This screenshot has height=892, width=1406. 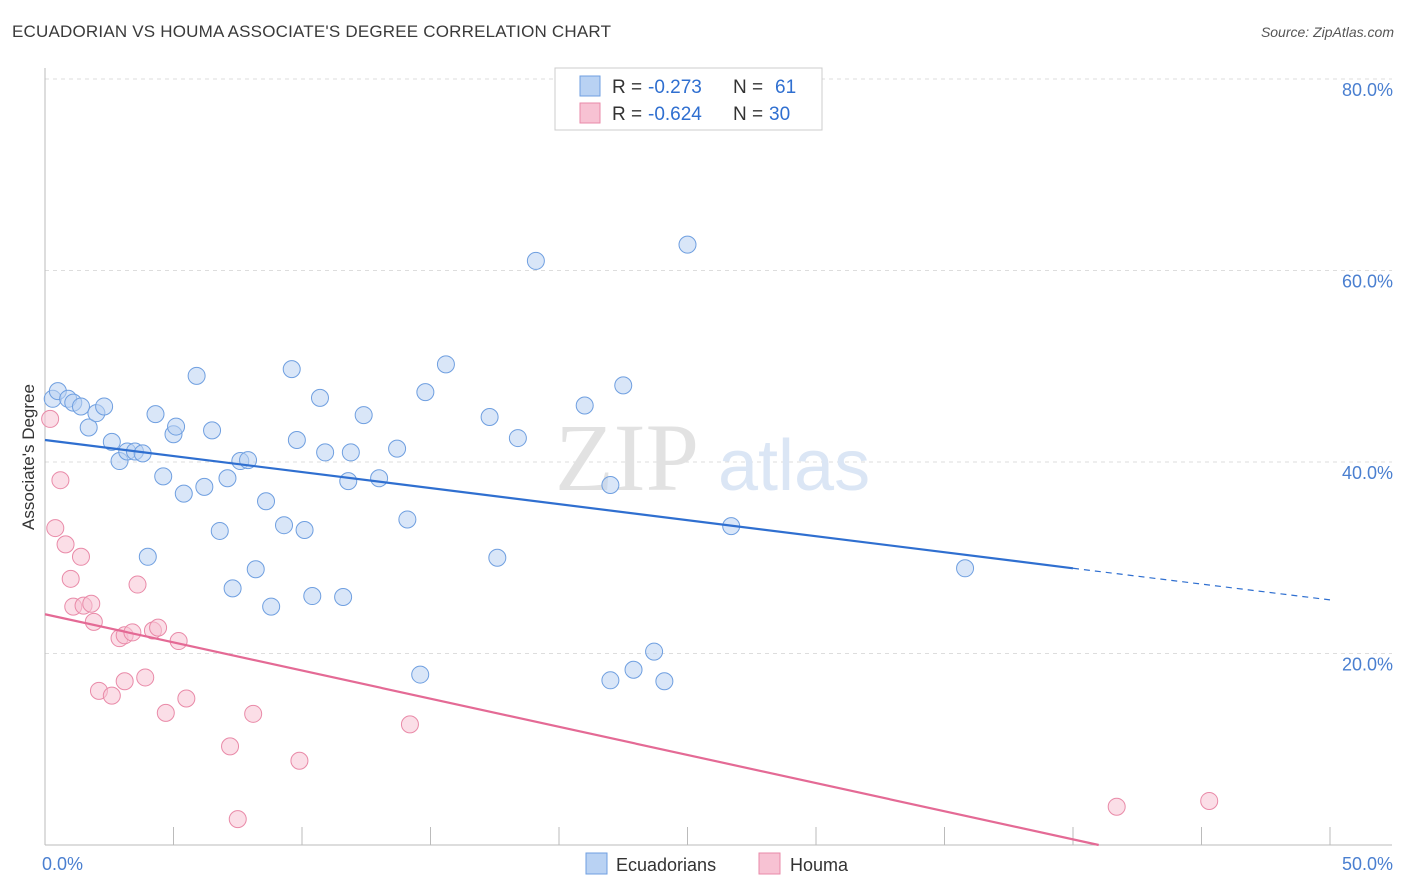 I want to click on legend-n-value-2: 30, so click(x=779, y=114).